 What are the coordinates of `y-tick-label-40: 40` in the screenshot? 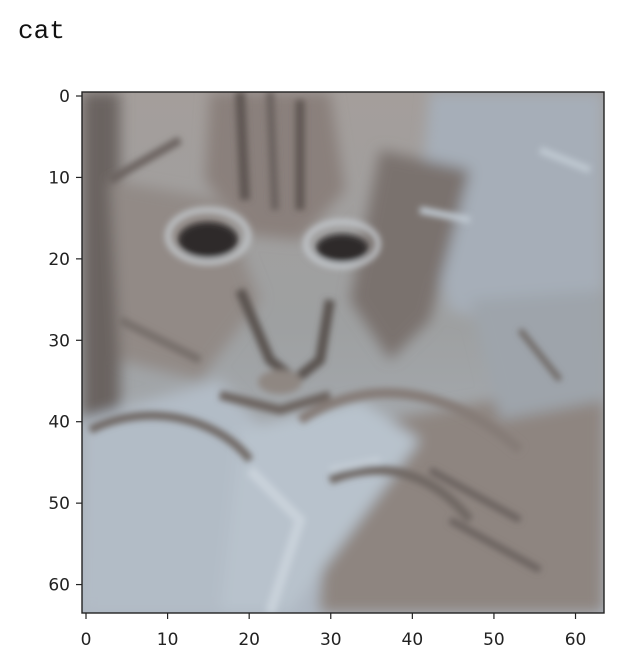 It's located at (59, 423).